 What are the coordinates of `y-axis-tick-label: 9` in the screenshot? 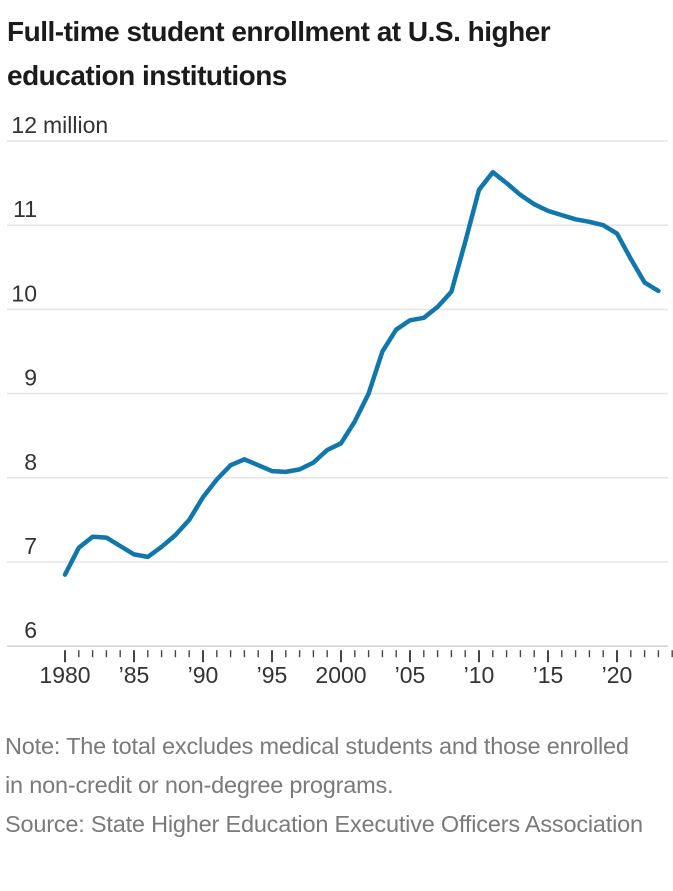 It's located at (30, 378).